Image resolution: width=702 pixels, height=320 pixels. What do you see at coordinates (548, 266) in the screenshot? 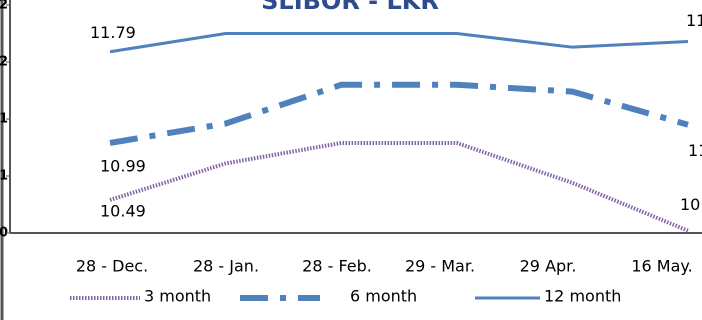
I see `x-tick-label: 29 Apr.` at bounding box center [548, 266].